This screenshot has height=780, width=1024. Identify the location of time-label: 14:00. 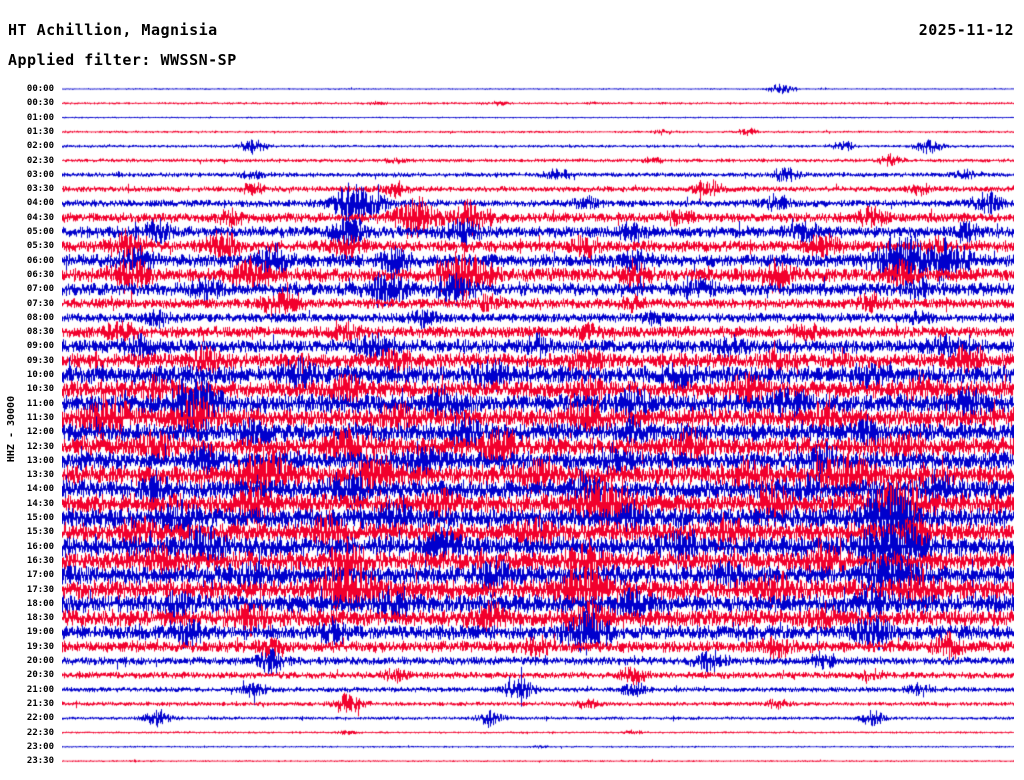
(40, 489).